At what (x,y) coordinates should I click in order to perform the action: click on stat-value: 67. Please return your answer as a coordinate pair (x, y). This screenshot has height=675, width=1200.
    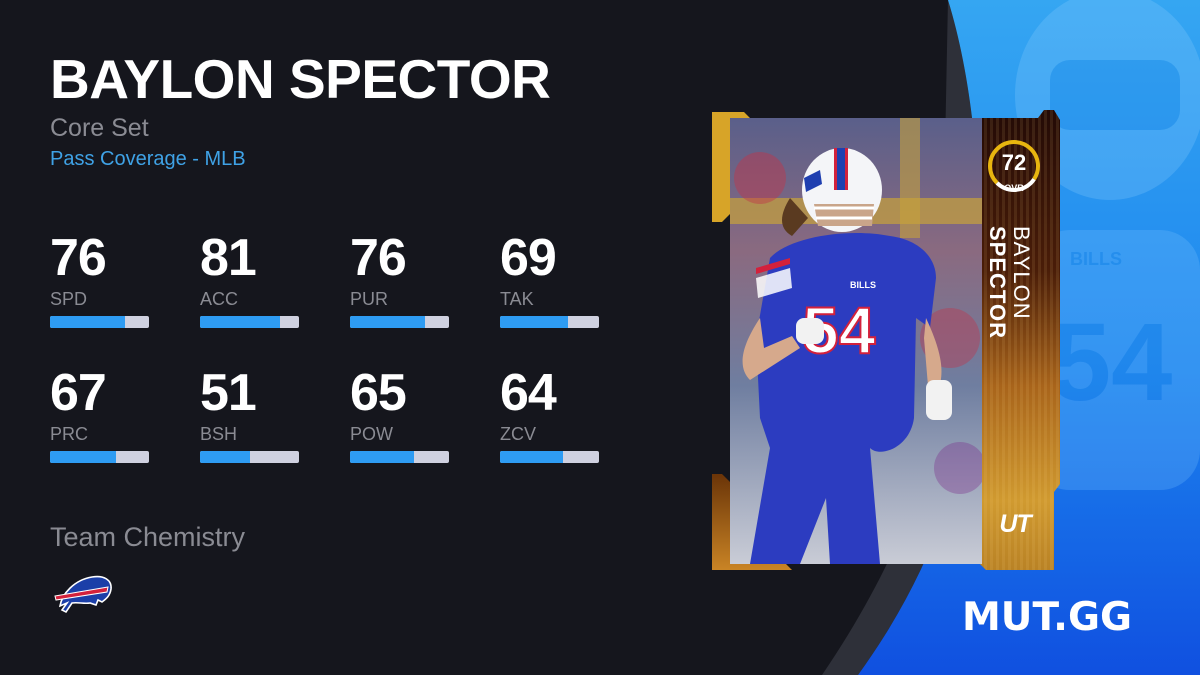
    Looking at the image, I should click on (78, 393).